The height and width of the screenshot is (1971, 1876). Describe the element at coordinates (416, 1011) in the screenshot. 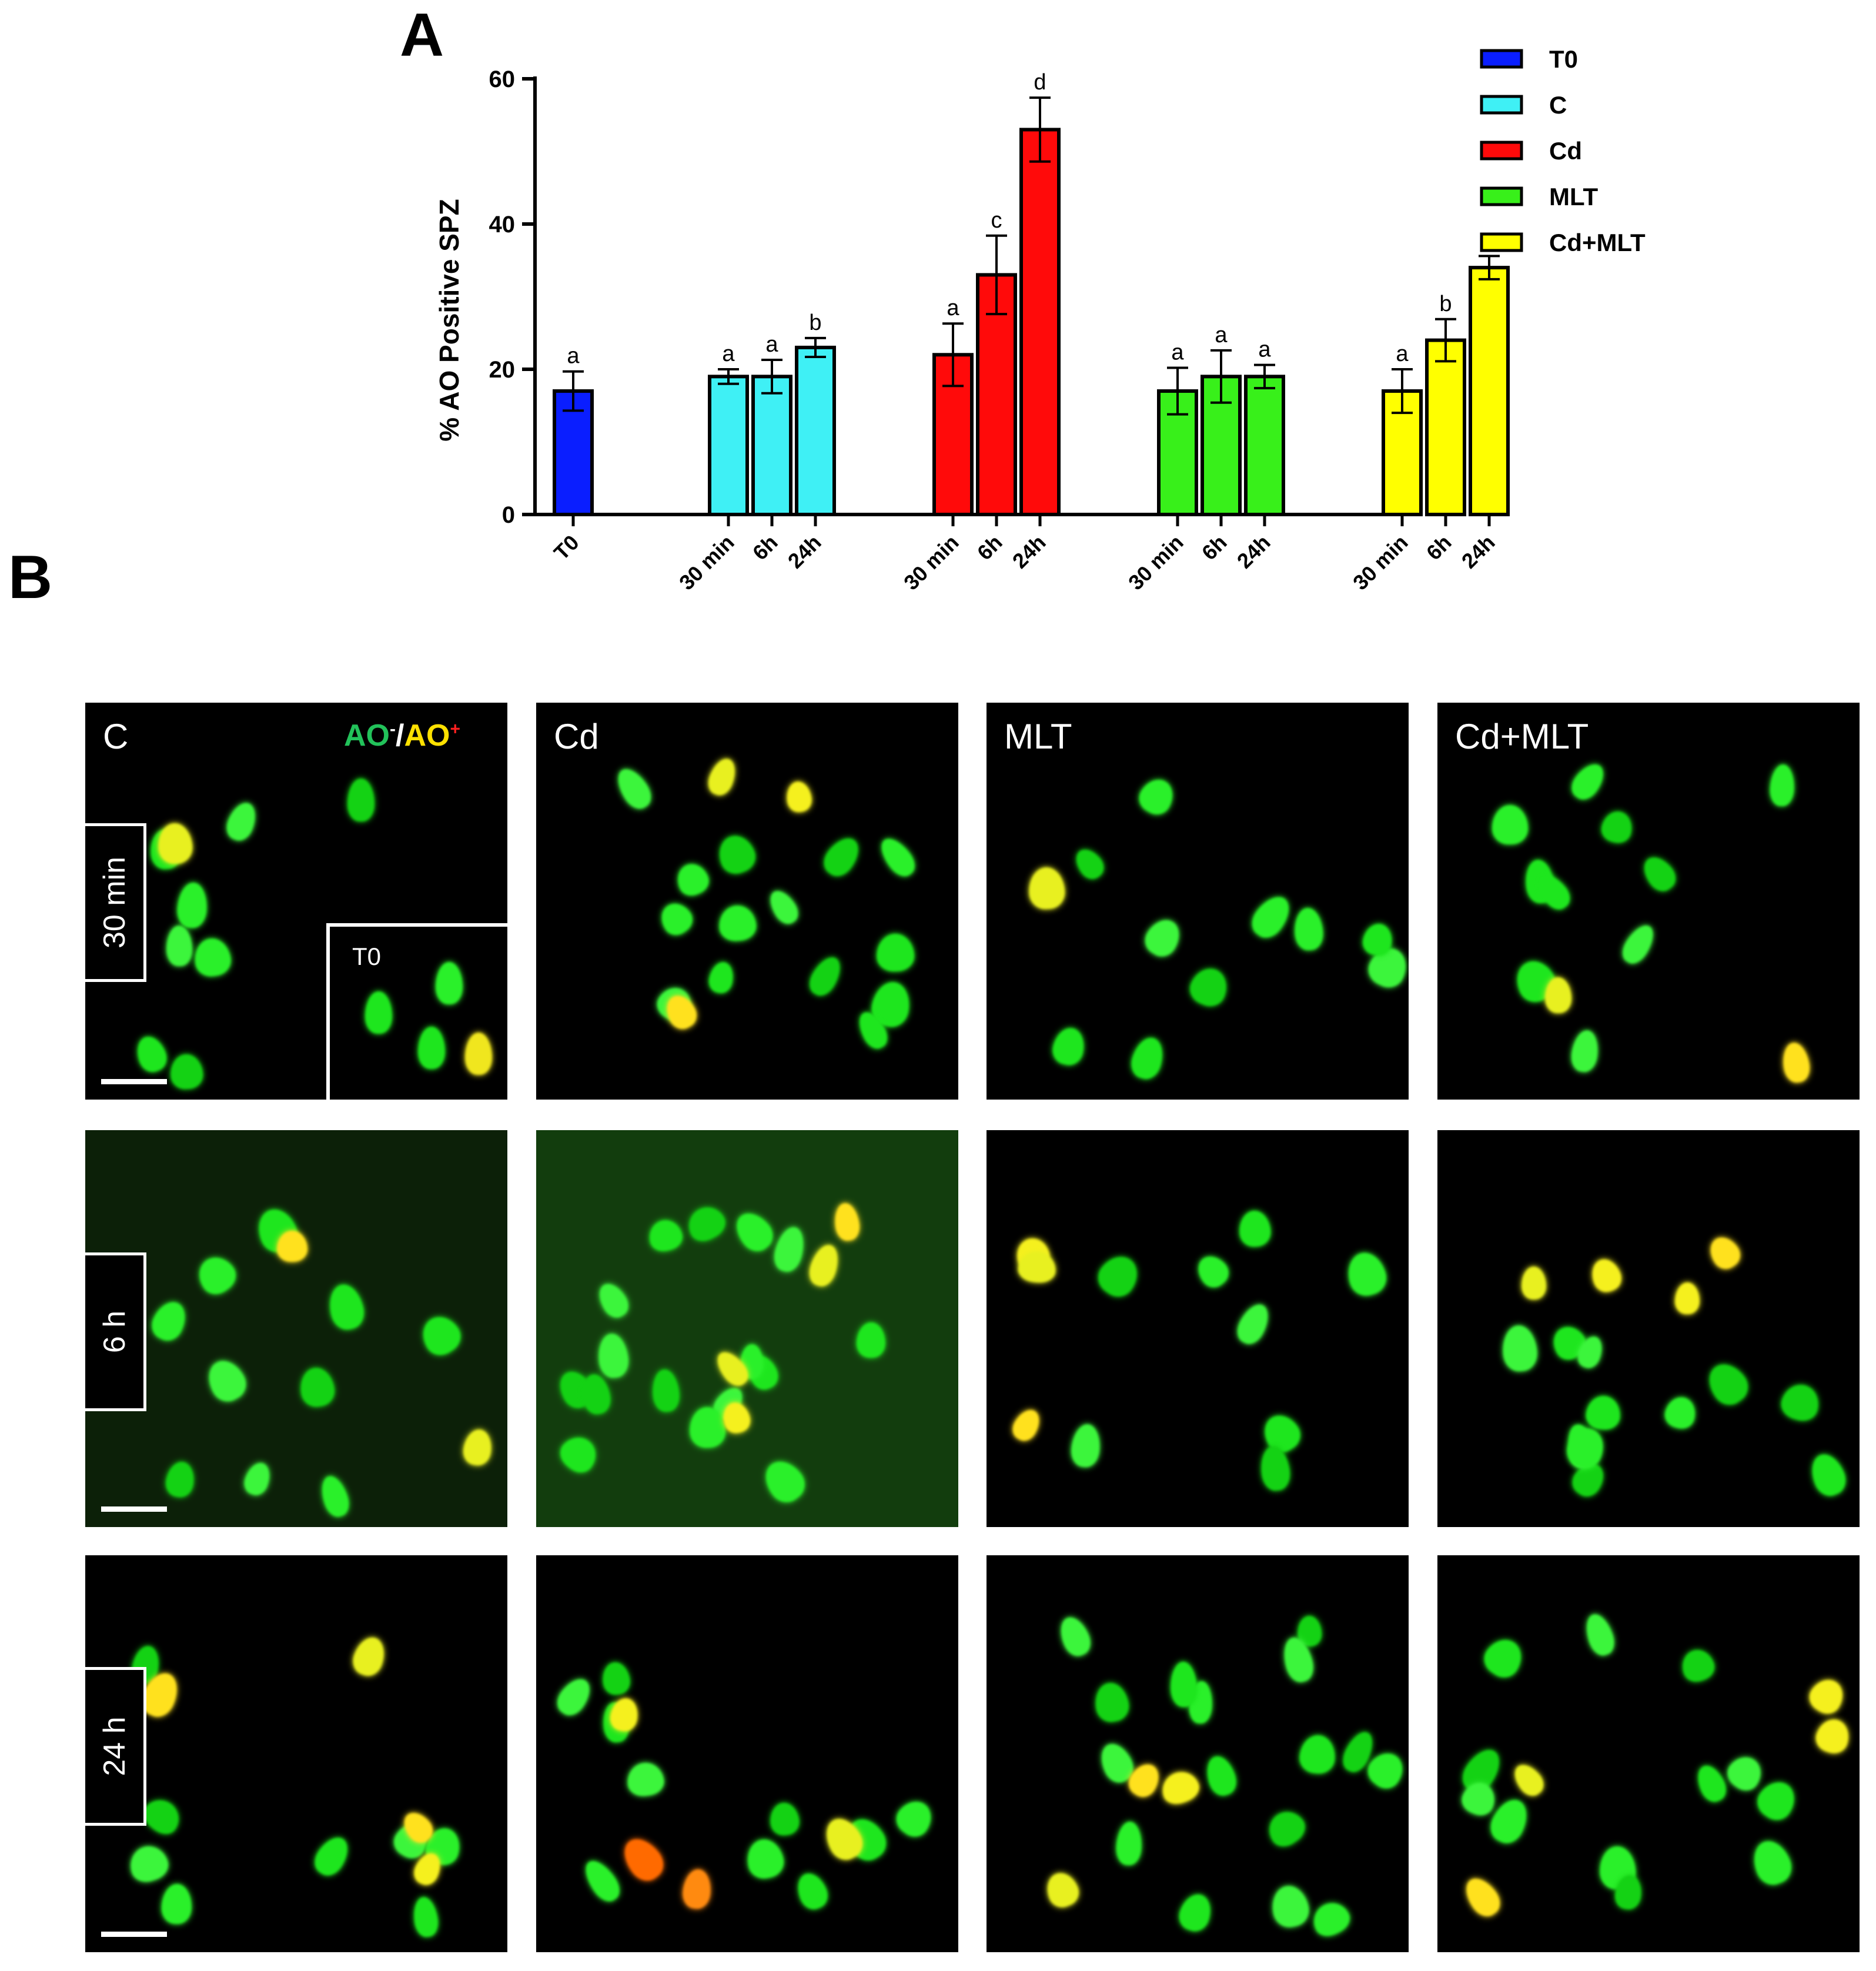

I see `t0-inset: T0` at that location.